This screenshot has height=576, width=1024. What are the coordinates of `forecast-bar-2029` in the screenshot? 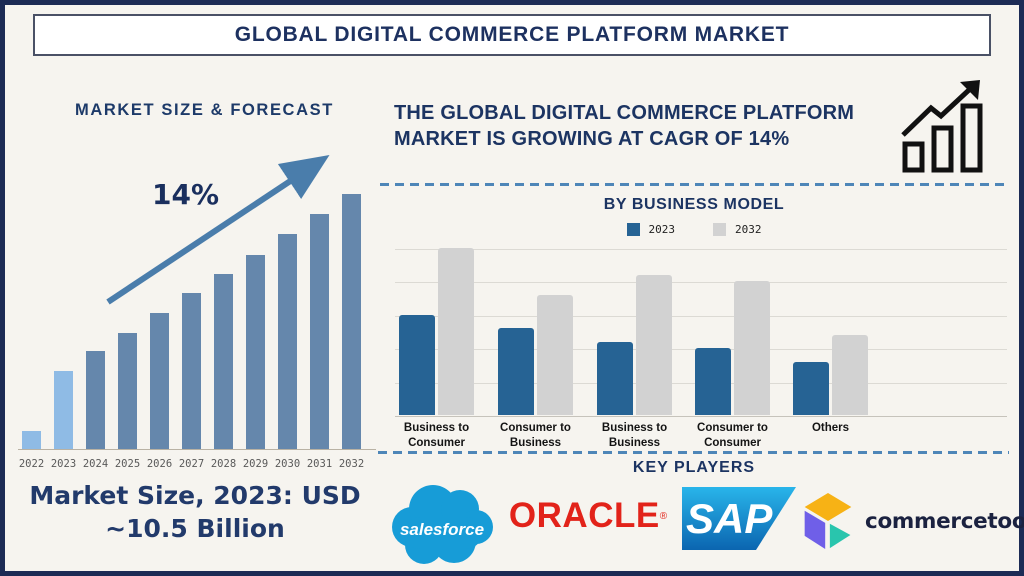 It's located at (255, 352).